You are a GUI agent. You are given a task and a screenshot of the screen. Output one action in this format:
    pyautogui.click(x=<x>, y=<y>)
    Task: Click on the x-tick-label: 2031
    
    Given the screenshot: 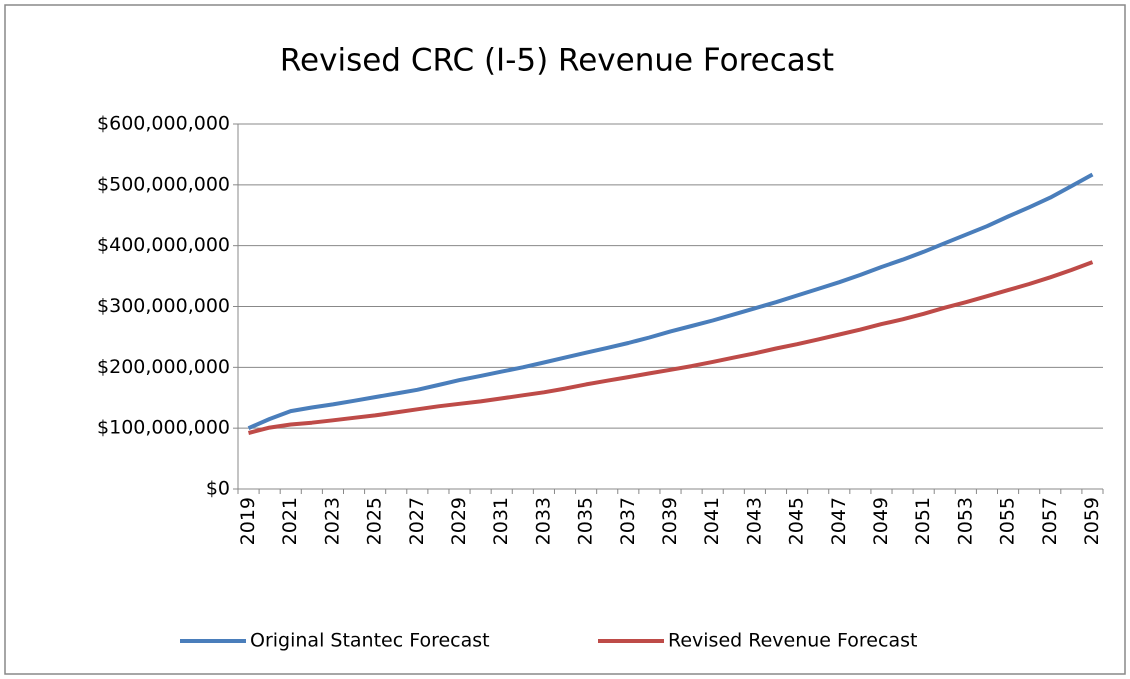 What is the action you would take?
    pyautogui.click(x=501, y=521)
    